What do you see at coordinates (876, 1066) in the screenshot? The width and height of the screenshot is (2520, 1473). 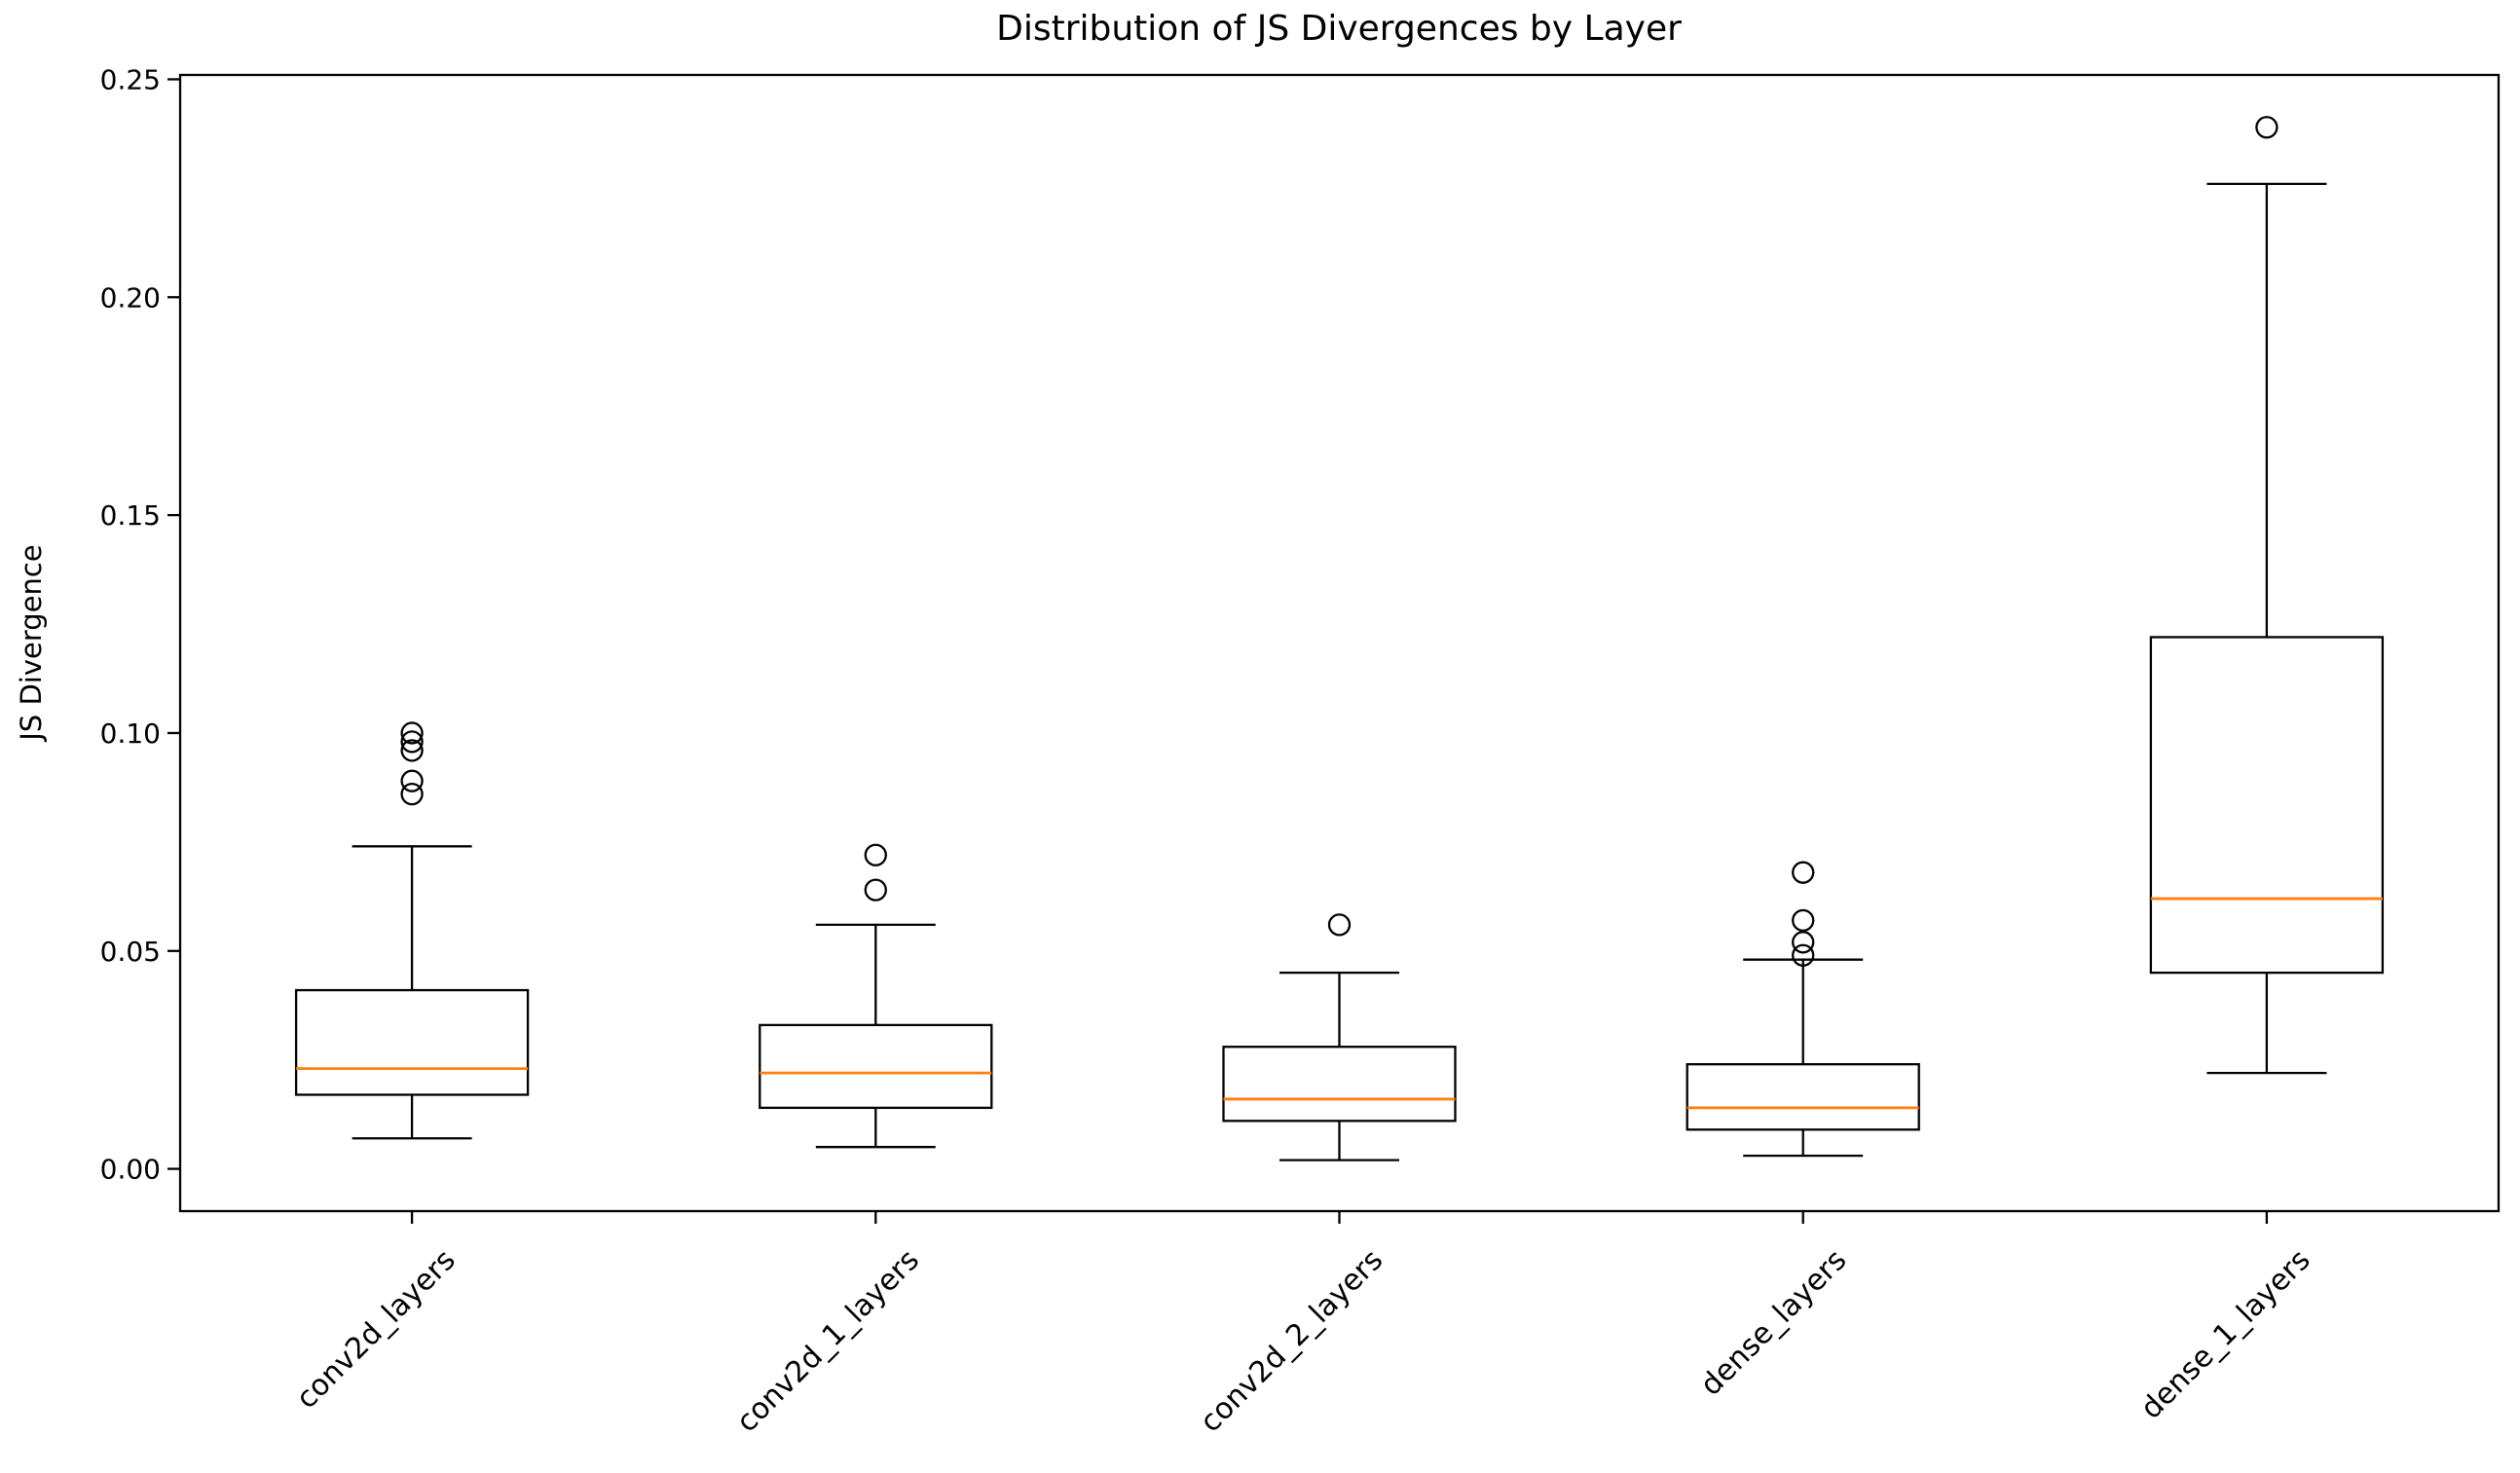 I see `box-conv2d_1_layers` at bounding box center [876, 1066].